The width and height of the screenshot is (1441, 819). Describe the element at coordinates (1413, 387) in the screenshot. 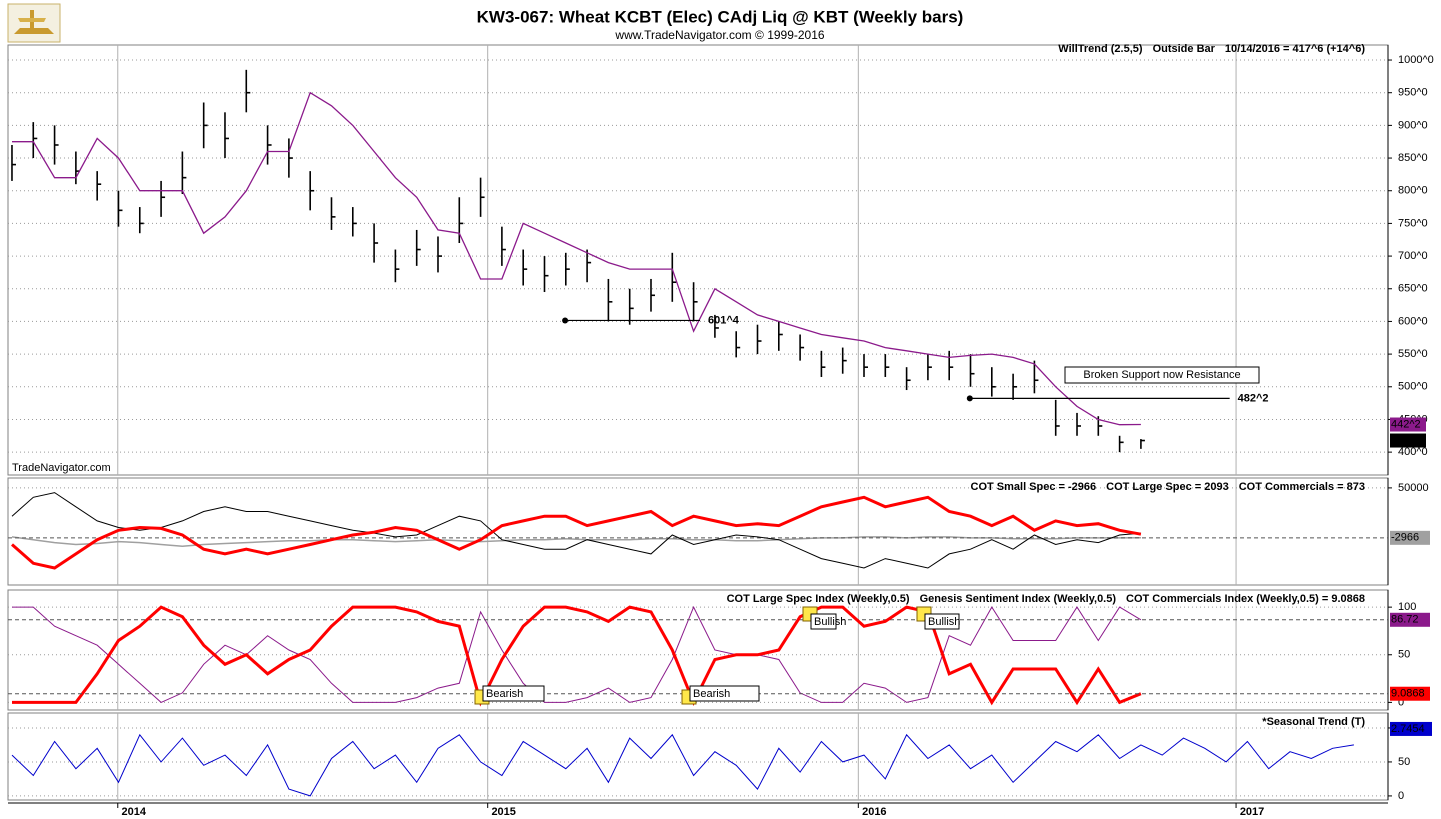

I see `y-tick-label: 500^0` at that location.